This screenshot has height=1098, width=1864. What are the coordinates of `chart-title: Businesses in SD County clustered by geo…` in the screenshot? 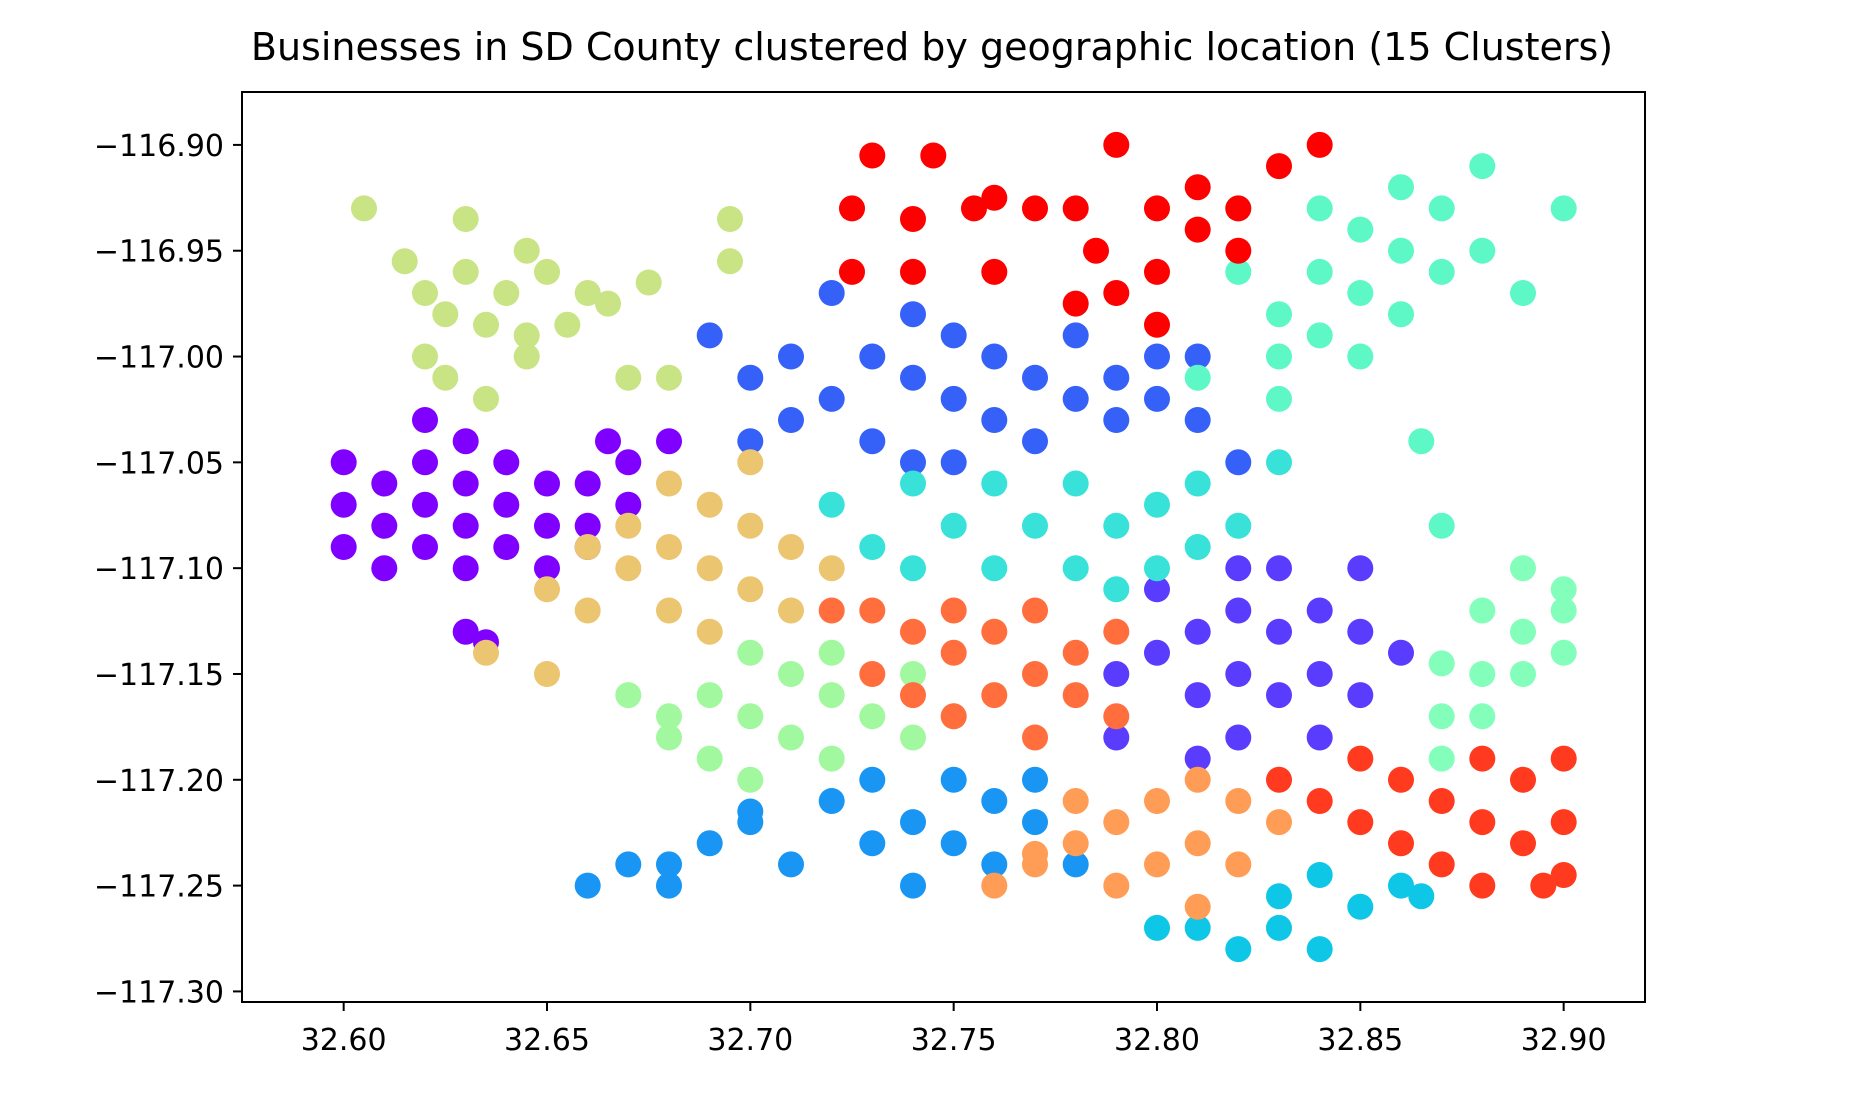 It's located at (932, 47).